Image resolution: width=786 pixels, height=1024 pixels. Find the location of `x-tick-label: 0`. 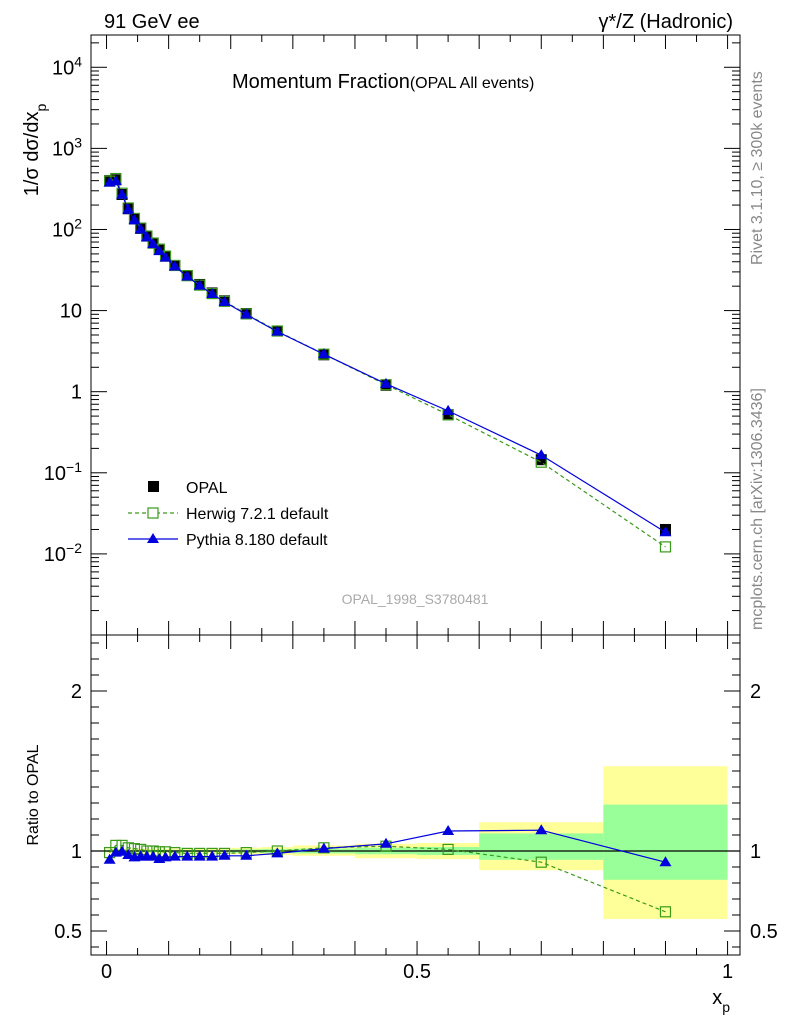

x-tick-label: 0 is located at coordinates (106, 972).